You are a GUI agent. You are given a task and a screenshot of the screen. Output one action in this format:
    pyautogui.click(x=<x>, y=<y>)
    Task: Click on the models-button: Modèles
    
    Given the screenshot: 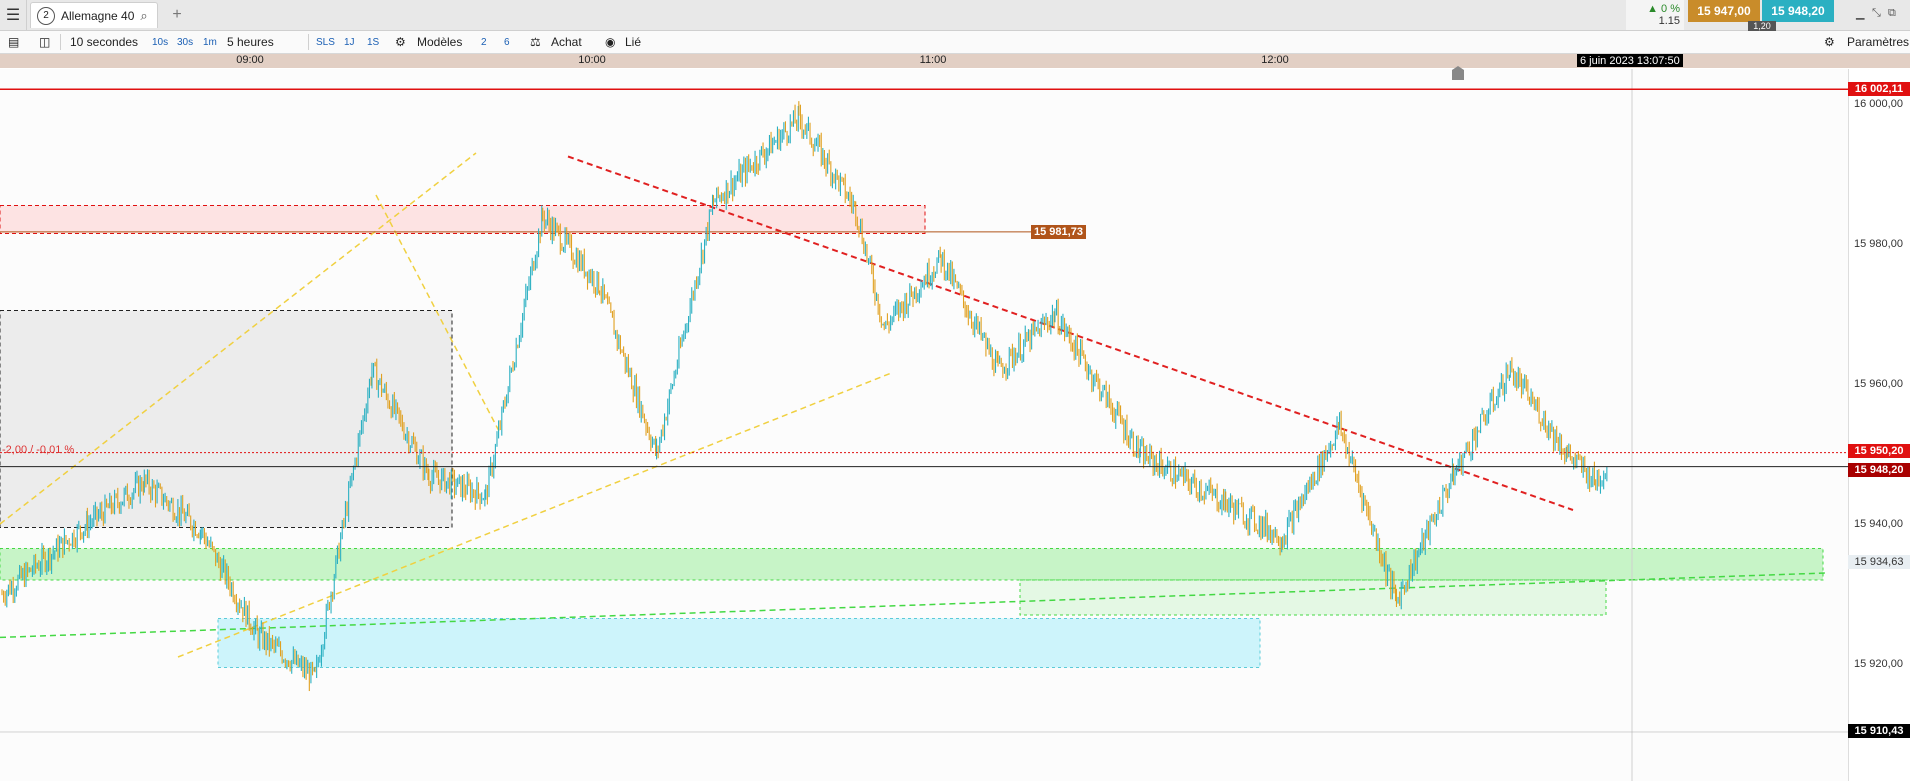 What is the action you would take?
    pyautogui.click(x=440, y=42)
    